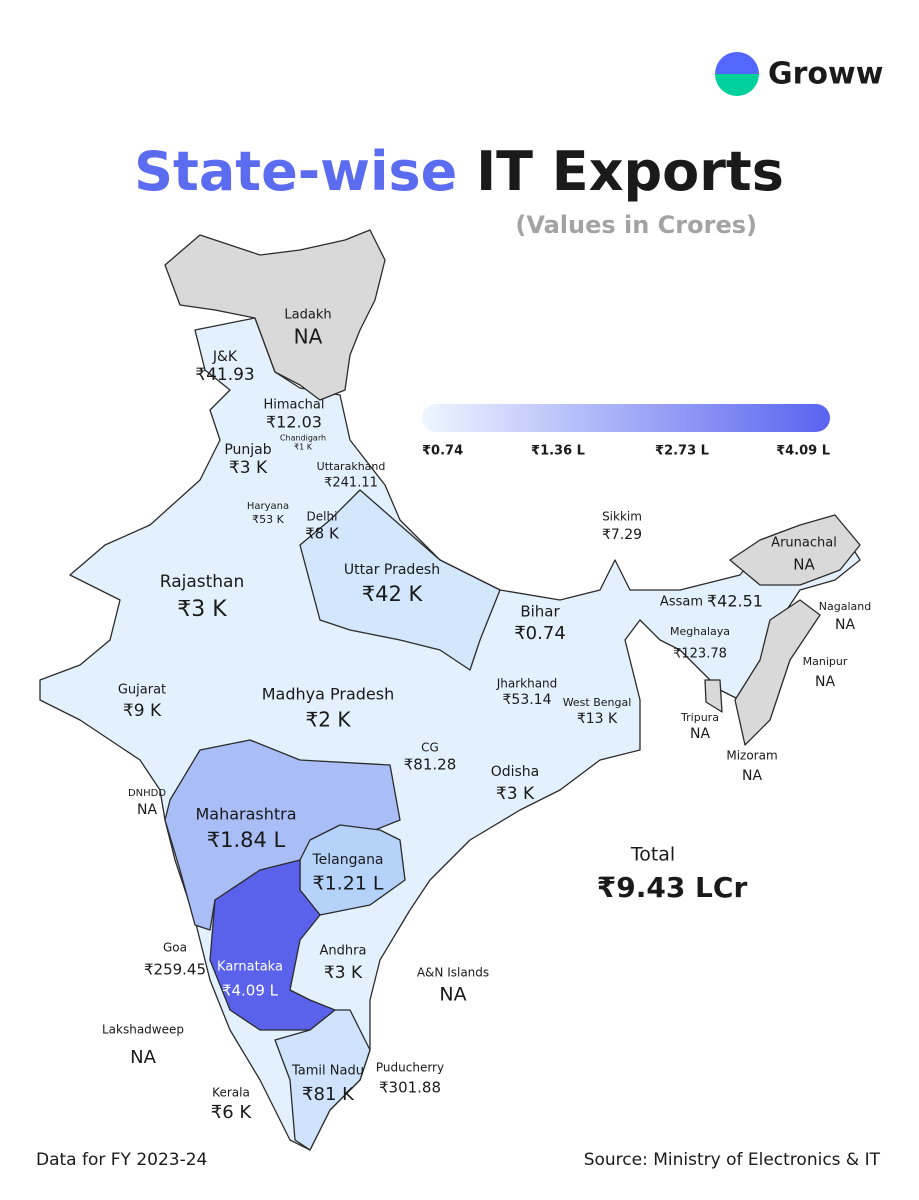 The width and height of the screenshot is (919, 1200). I want to click on region-value: ₹7.29, so click(622, 535).